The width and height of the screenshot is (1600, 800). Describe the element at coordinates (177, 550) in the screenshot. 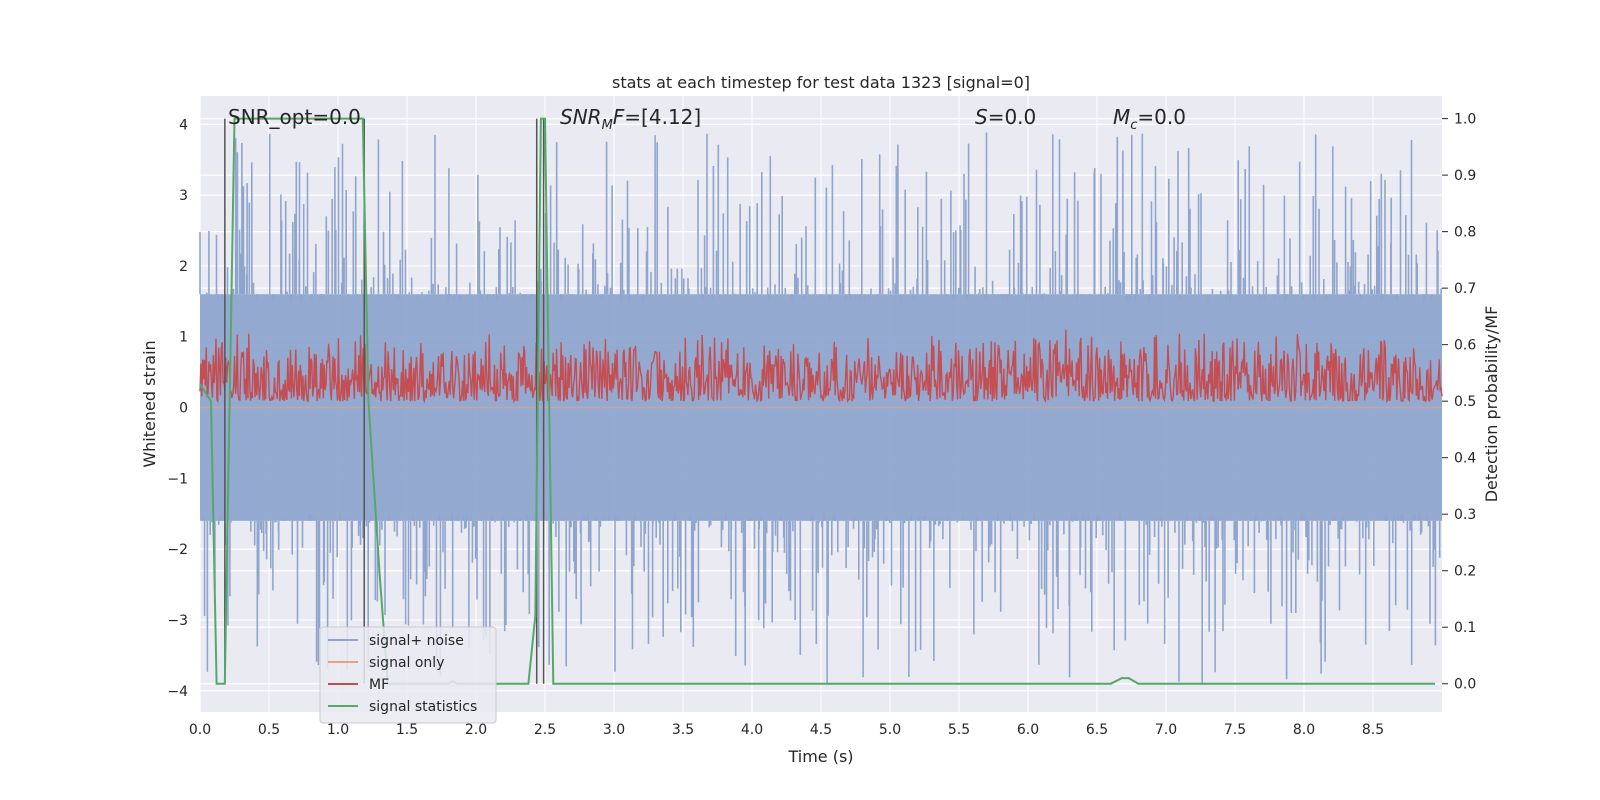

I see `y-left-tick-label: −2` at that location.